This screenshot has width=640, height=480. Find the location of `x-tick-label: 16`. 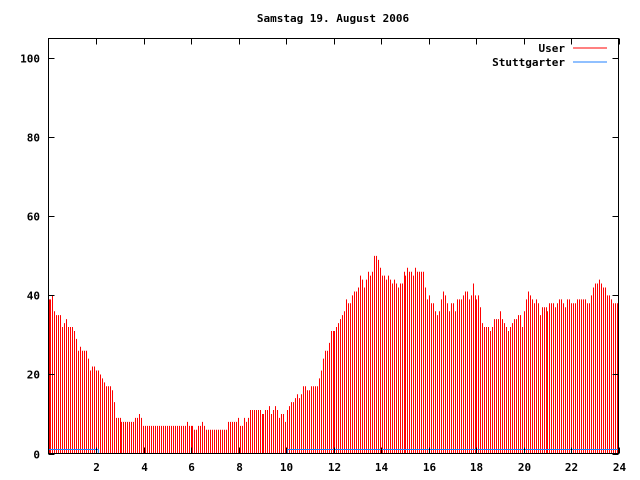

x-tick-label: 16 is located at coordinates (430, 467).